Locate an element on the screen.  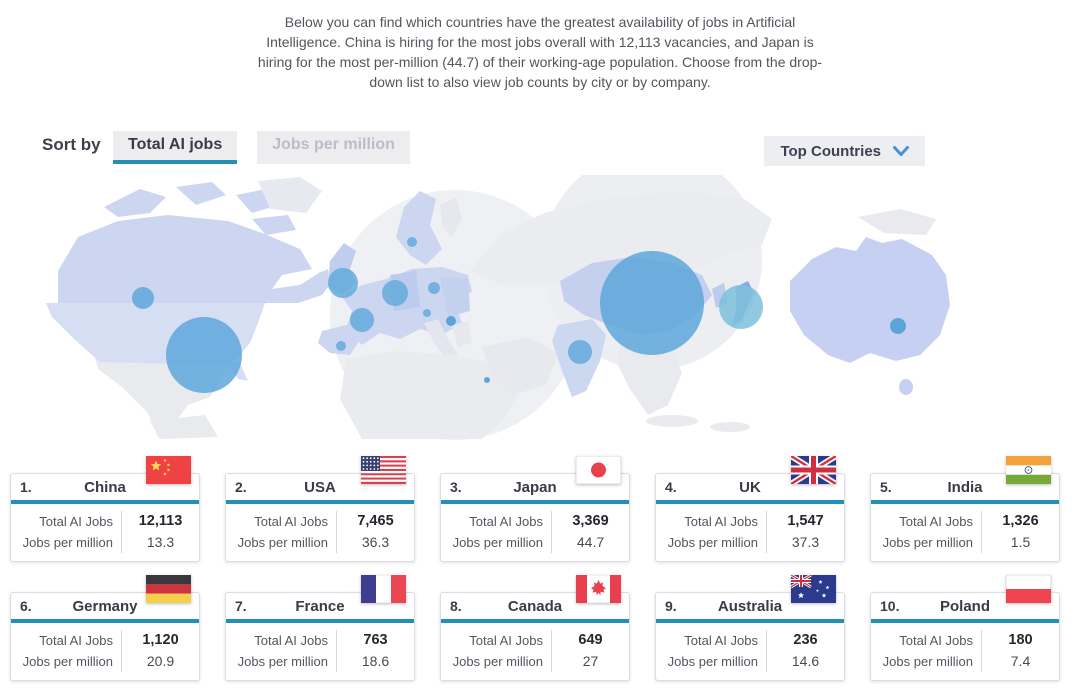
per-million-value: 20.9 is located at coordinates (160, 661).